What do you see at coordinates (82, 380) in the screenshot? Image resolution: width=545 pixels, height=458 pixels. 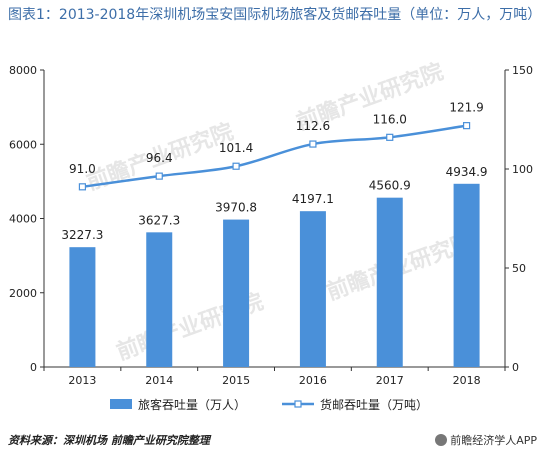 I see `x-tick-label: 2013` at bounding box center [82, 380].